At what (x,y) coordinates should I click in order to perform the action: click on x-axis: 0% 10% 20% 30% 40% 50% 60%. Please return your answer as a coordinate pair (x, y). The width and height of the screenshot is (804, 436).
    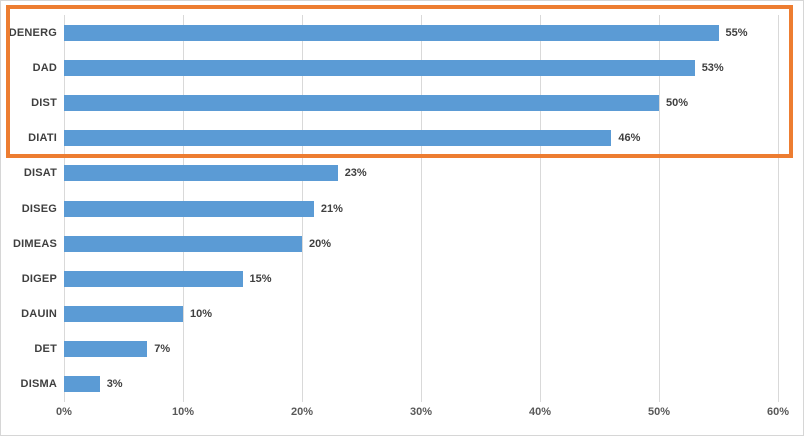
    Looking at the image, I should click on (422, 415).